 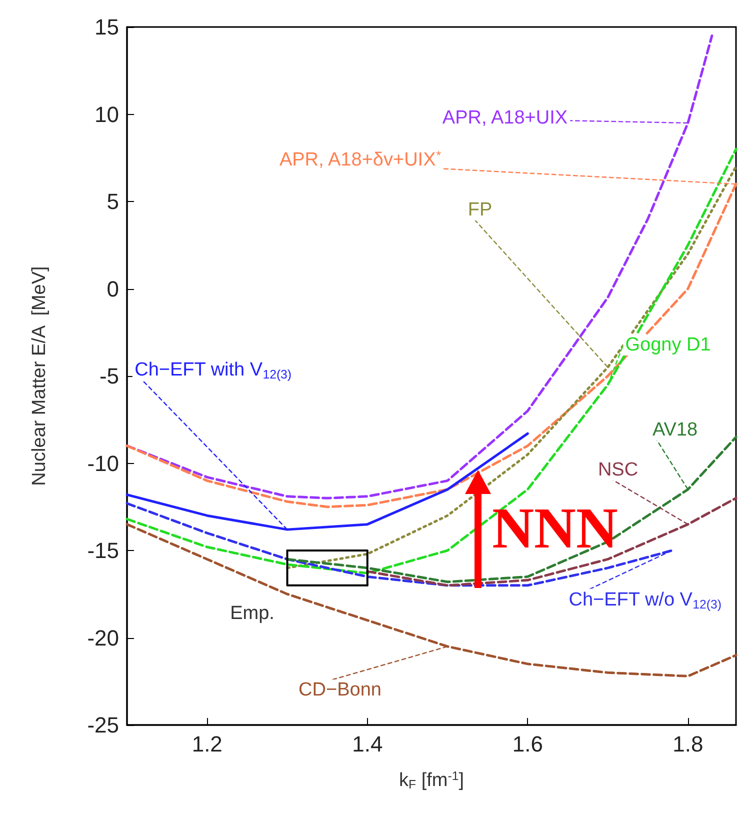 I want to click on y-tick-label: 0, so click(x=112, y=289).